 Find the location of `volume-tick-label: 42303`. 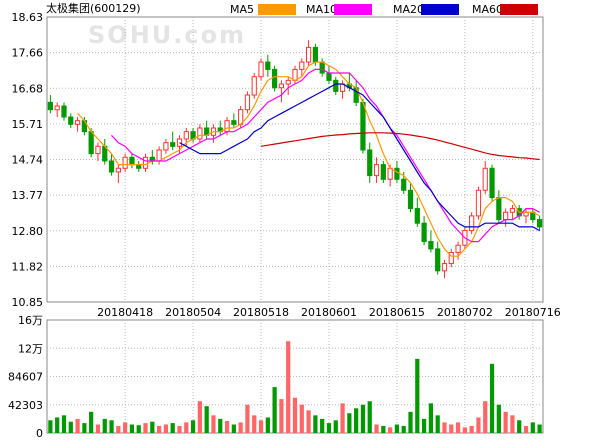

volume-tick-label: 42303 is located at coordinates (25, 405).